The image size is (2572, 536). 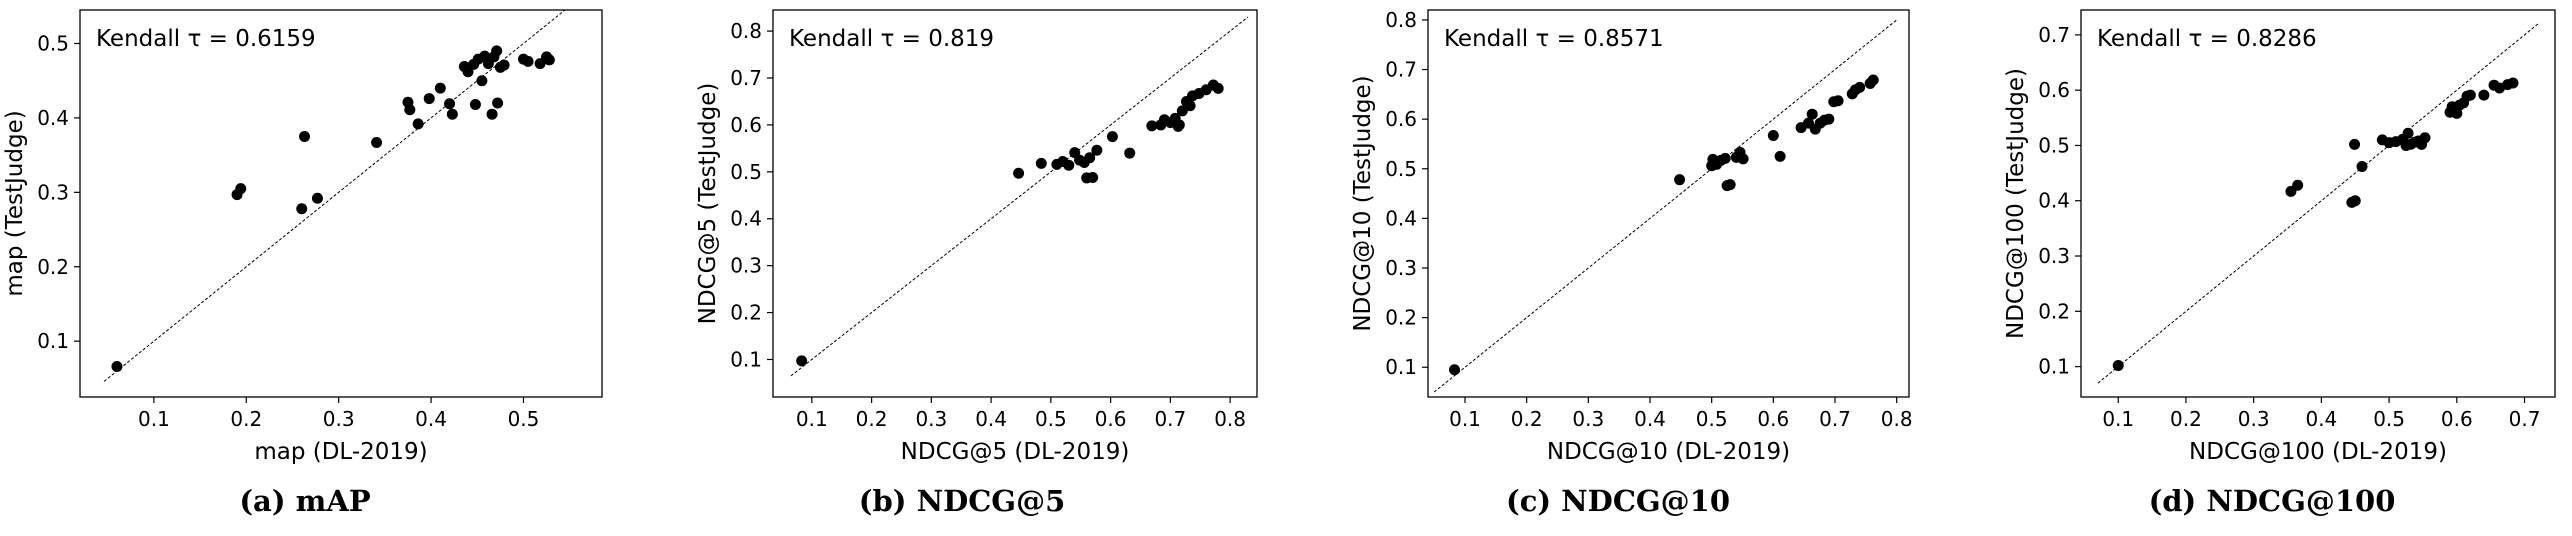 What do you see at coordinates (206, 39) in the screenshot?
I see `kendall-tau-annotation: Kendall τ = 0.6159` at bounding box center [206, 39].